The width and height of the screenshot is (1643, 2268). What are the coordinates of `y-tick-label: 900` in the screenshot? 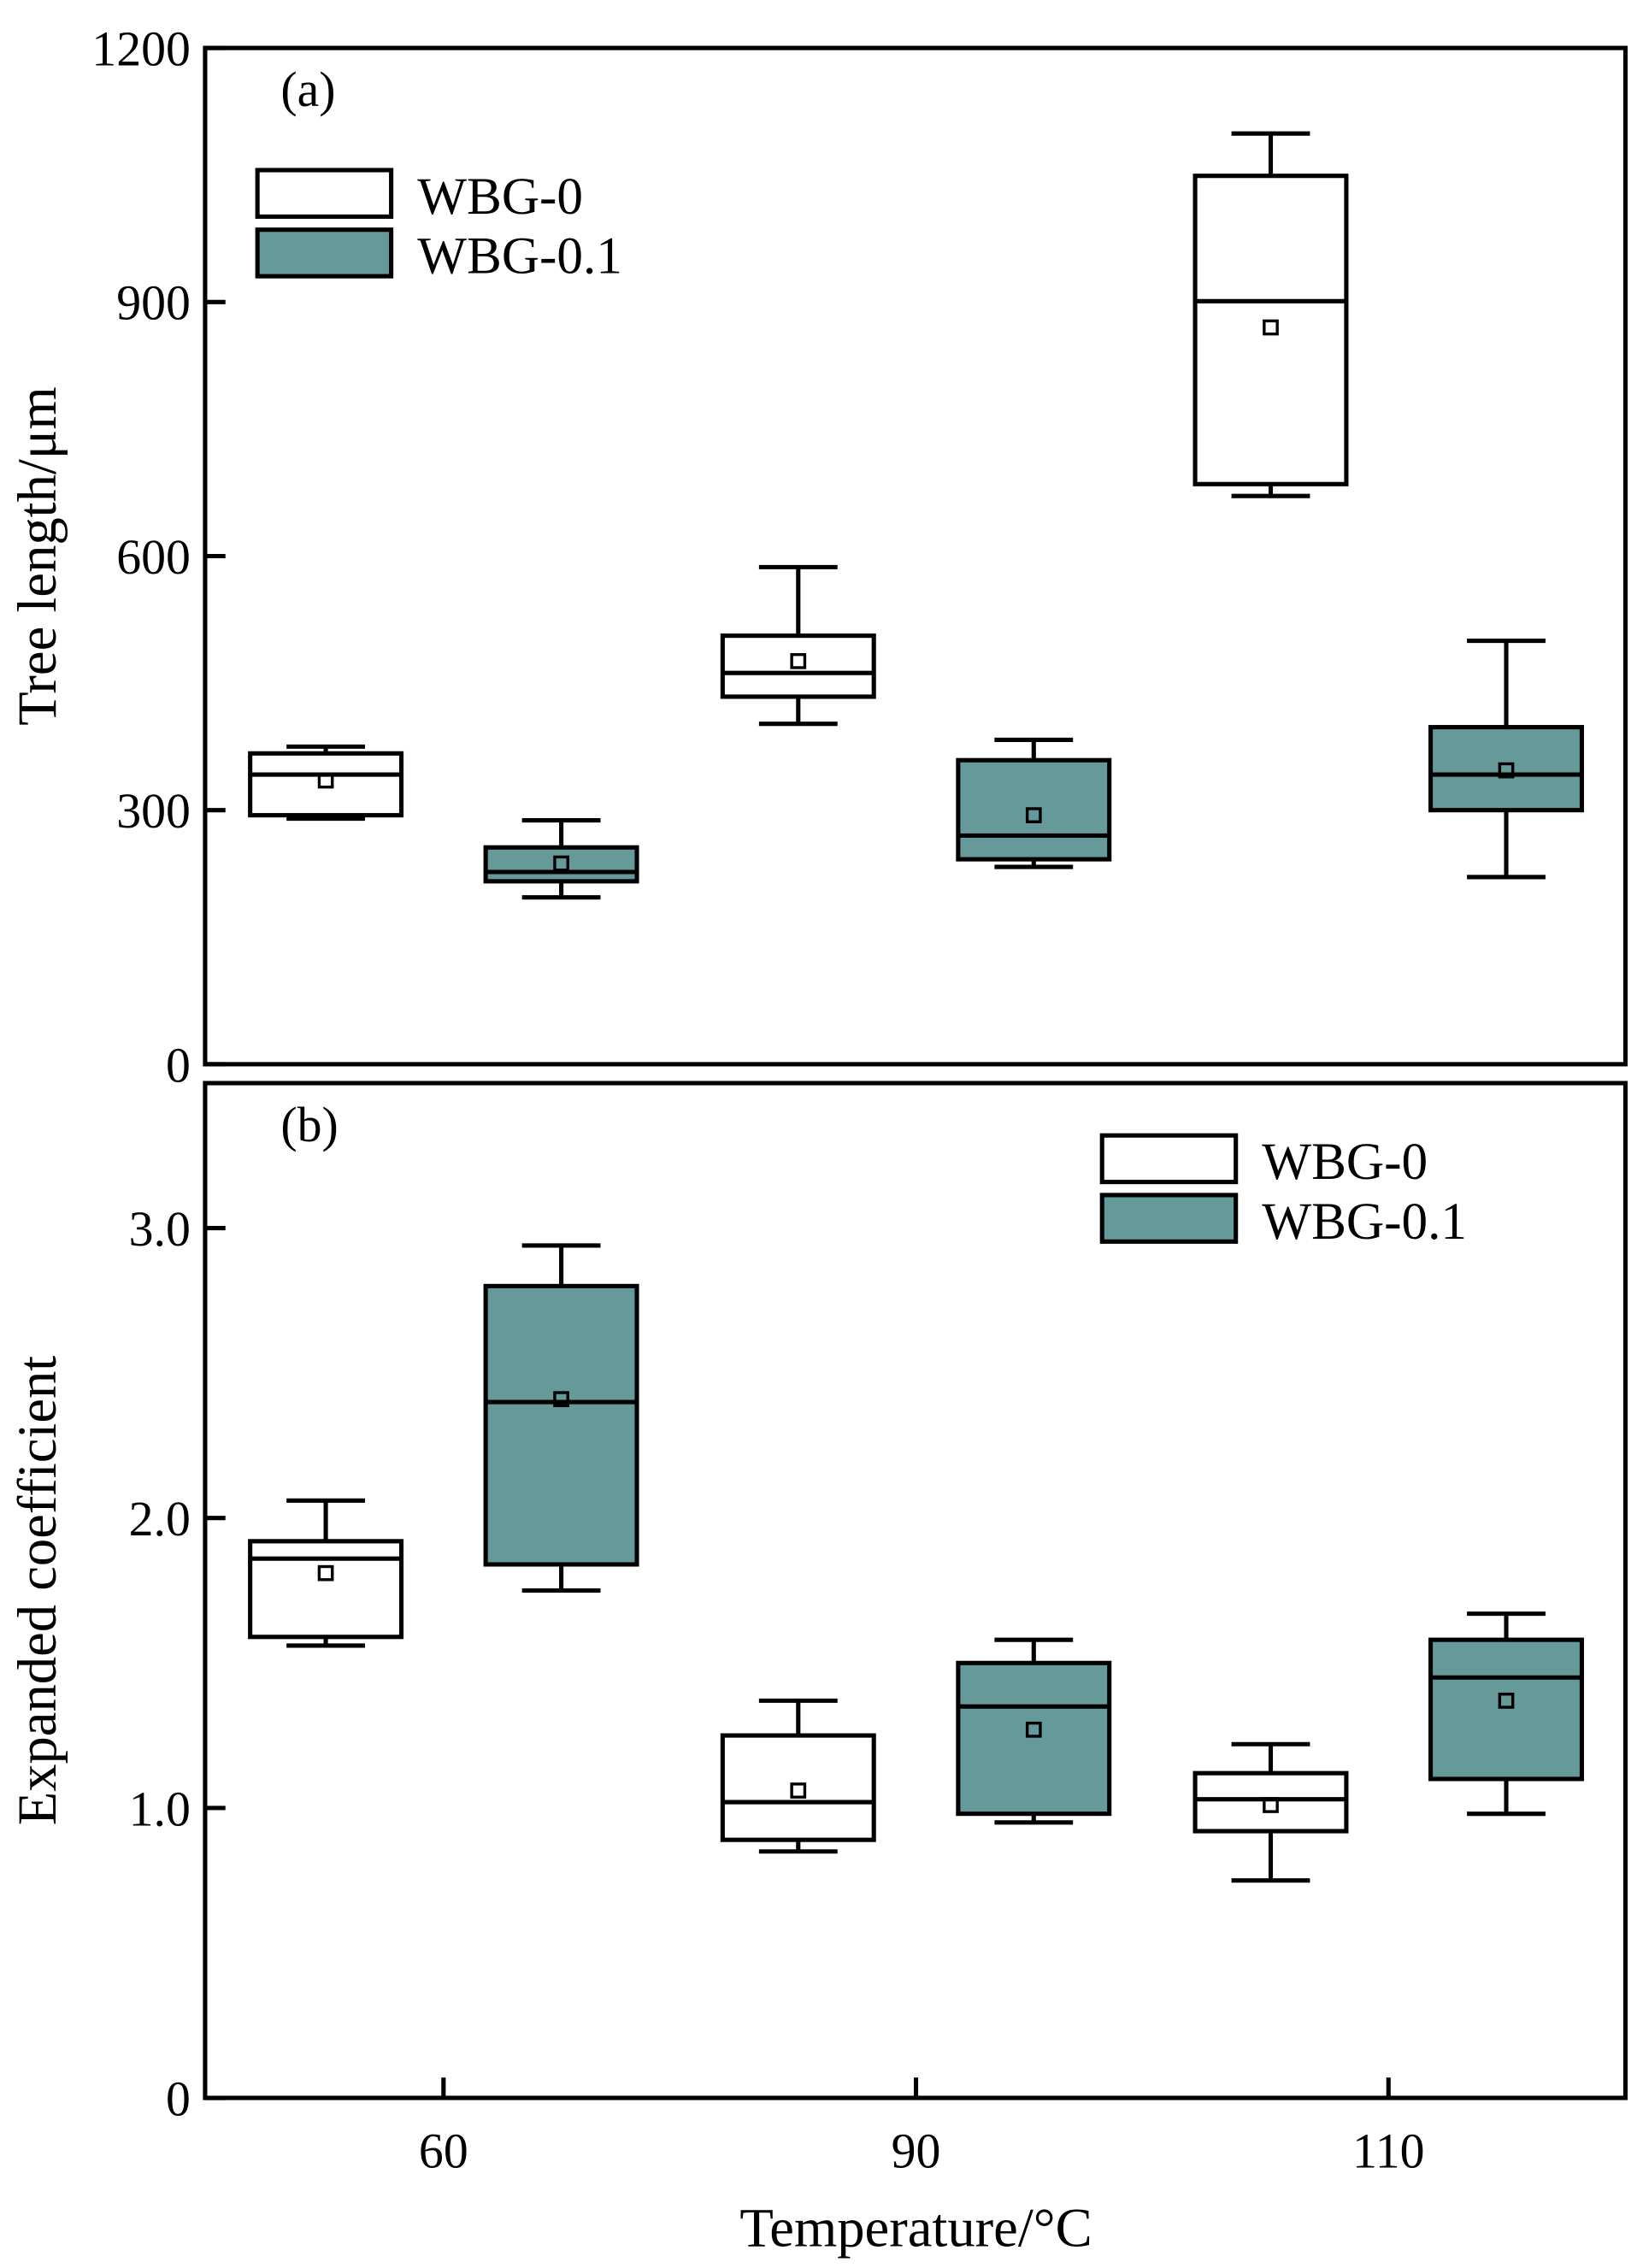 It's located at (153, 303).